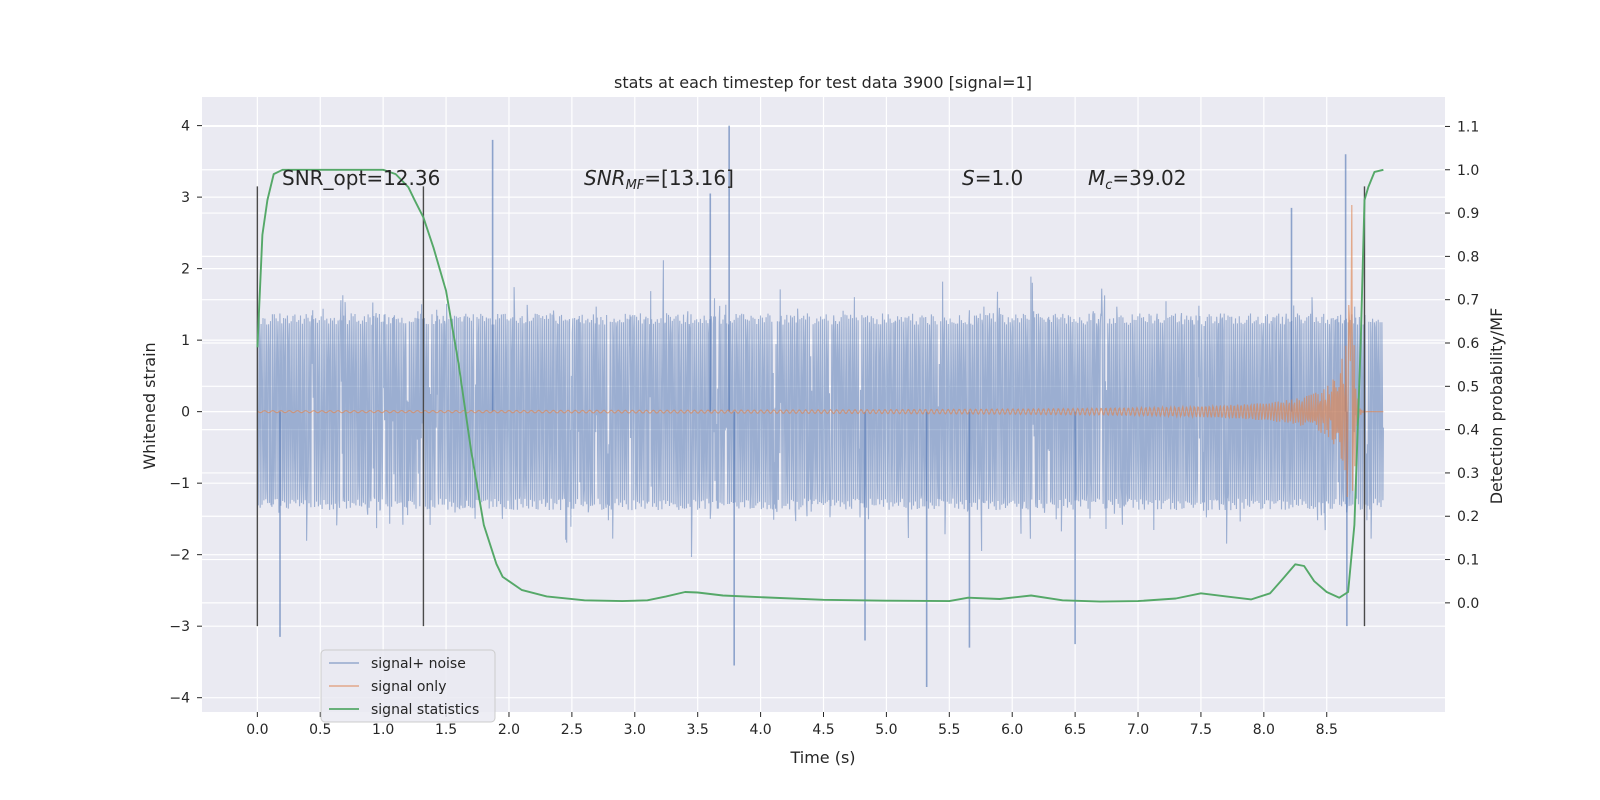 The image size is (1600, 800). What do you see at coordinates (635, 185) in the screenshot?
I see `snr-mf-sub: MF` at bounding box center [635, 185].